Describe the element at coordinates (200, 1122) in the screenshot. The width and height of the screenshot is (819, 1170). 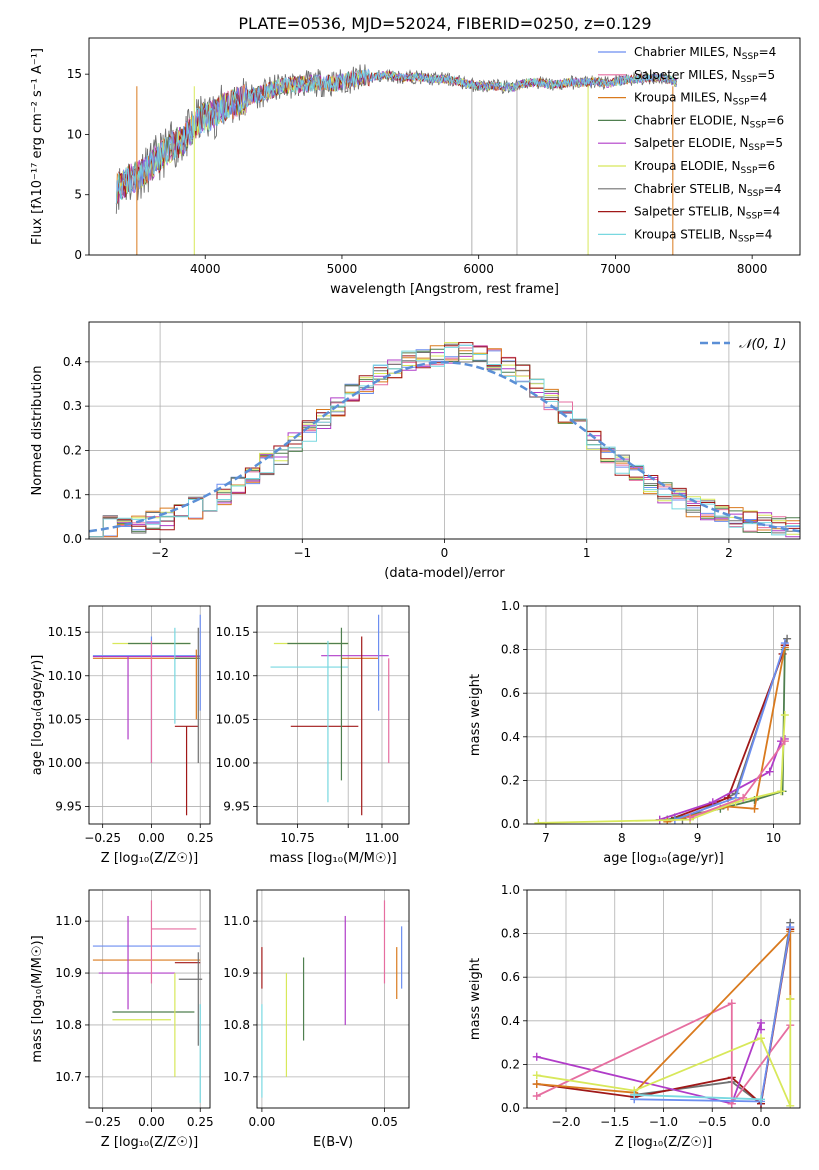
I see `x-tick-label: 0.25` at that location.